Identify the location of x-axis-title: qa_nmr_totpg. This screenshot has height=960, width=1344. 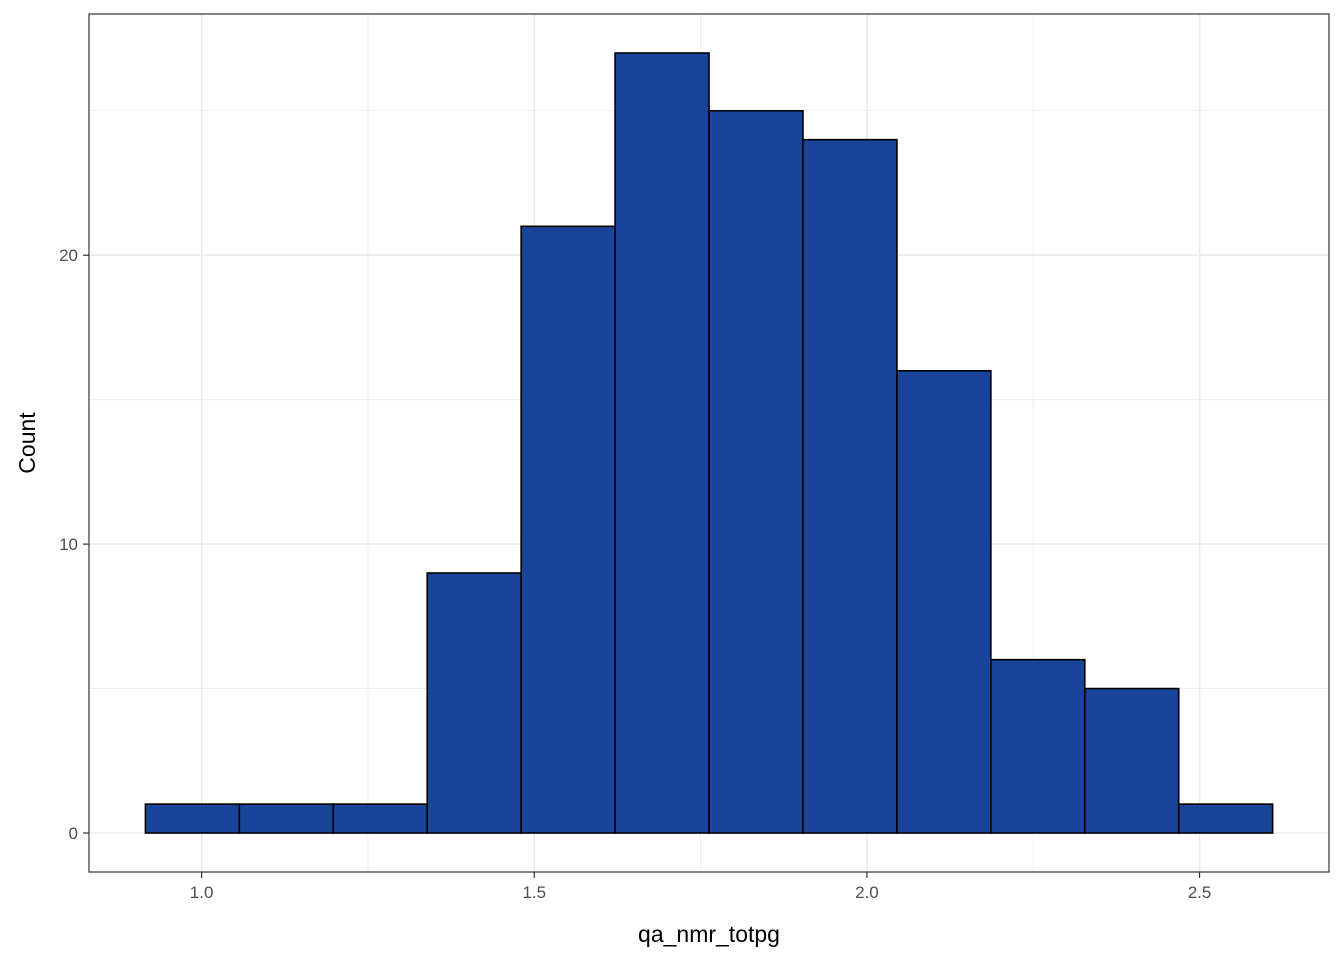
(709, 934).